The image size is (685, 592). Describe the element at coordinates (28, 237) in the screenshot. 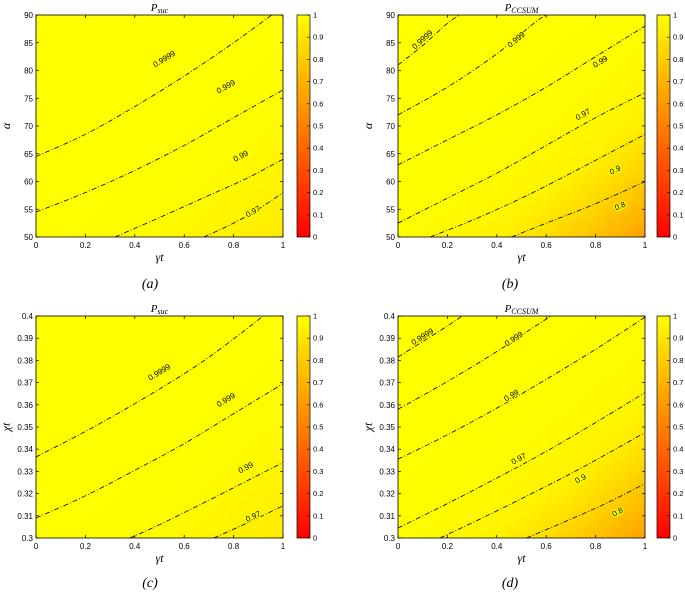

I see `y-tick-label: 50` at that location.